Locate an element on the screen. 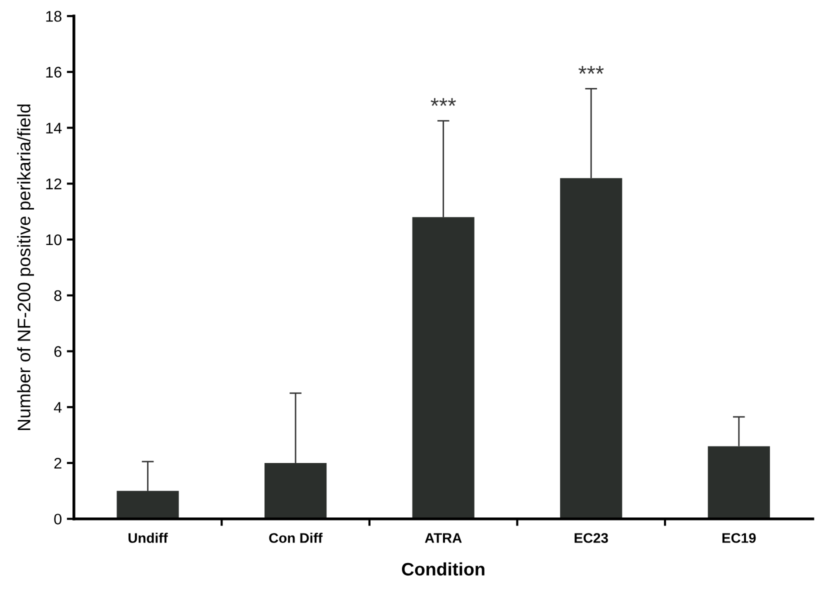 This screenshot has height=595, width=821. x-tick-label: Undiff is located at coordinates (148, 537).